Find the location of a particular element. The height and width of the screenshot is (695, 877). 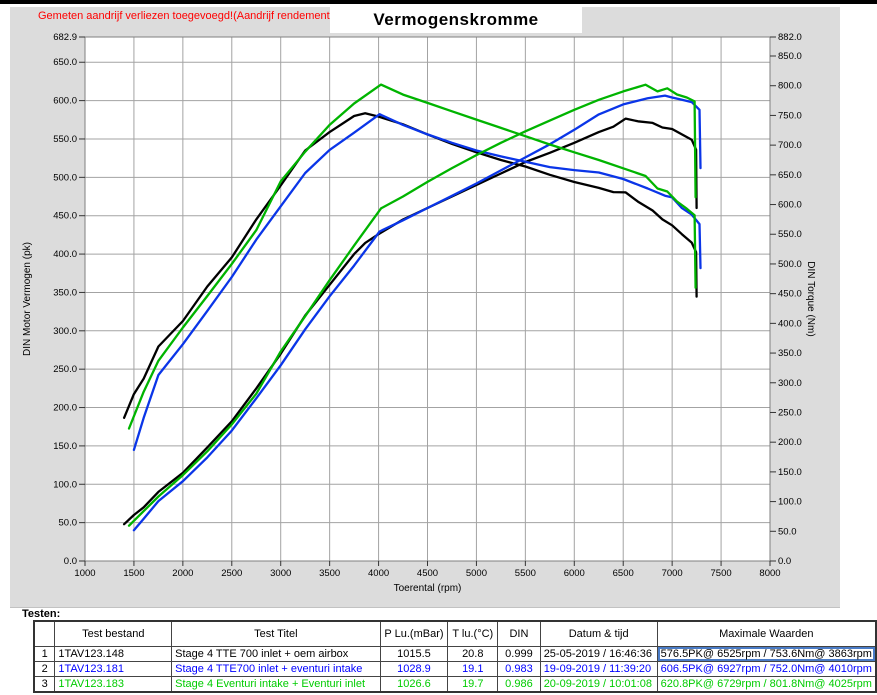

right-axis-tick-label: 400.0 is located at coordinates (790, 323).